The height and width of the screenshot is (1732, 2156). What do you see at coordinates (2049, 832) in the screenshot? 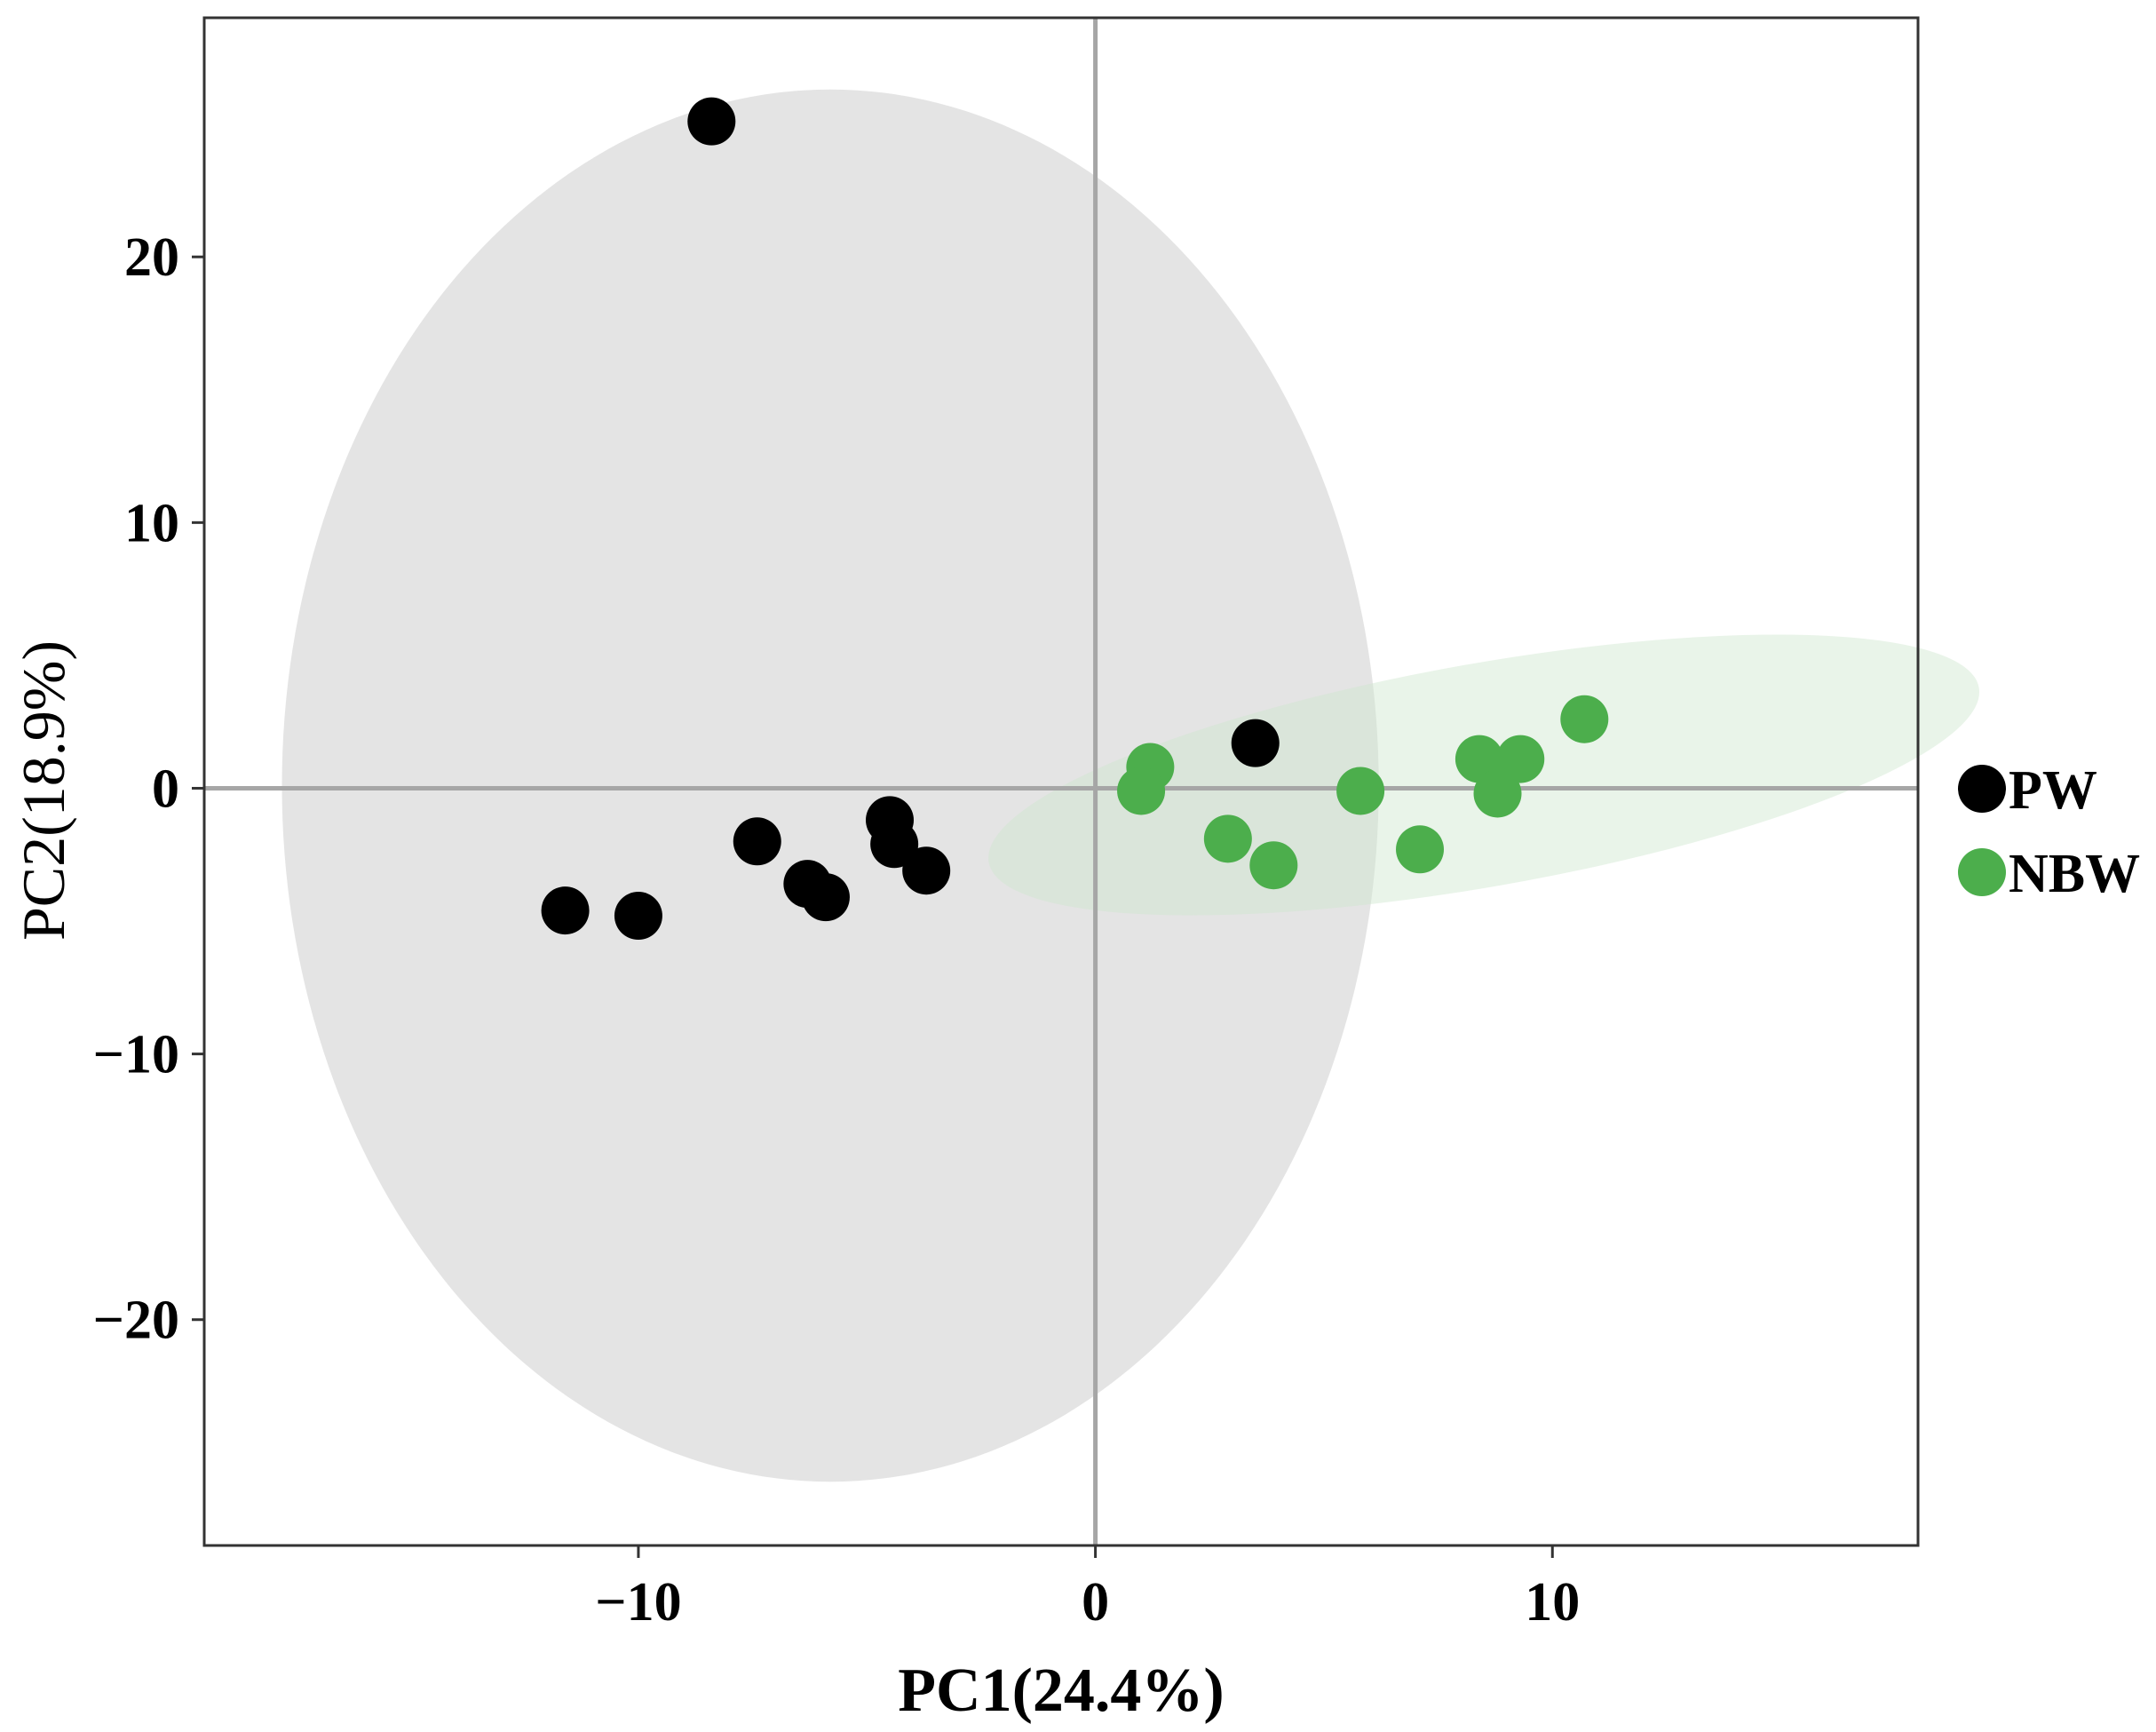
I see `legend: PW NBW` at bounding box center [2049, 832].